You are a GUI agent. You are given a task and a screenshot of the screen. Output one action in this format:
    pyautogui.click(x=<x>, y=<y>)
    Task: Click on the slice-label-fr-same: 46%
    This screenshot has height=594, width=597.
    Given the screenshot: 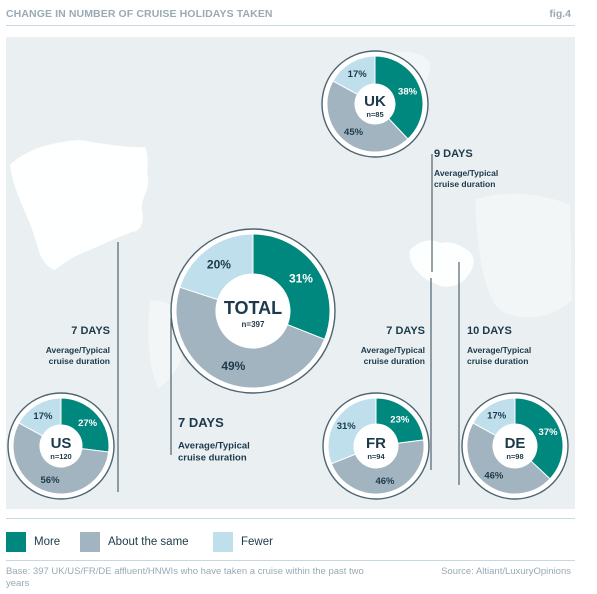 What is the action you would take?
    pyautogui.click(x=385, y=481)
    